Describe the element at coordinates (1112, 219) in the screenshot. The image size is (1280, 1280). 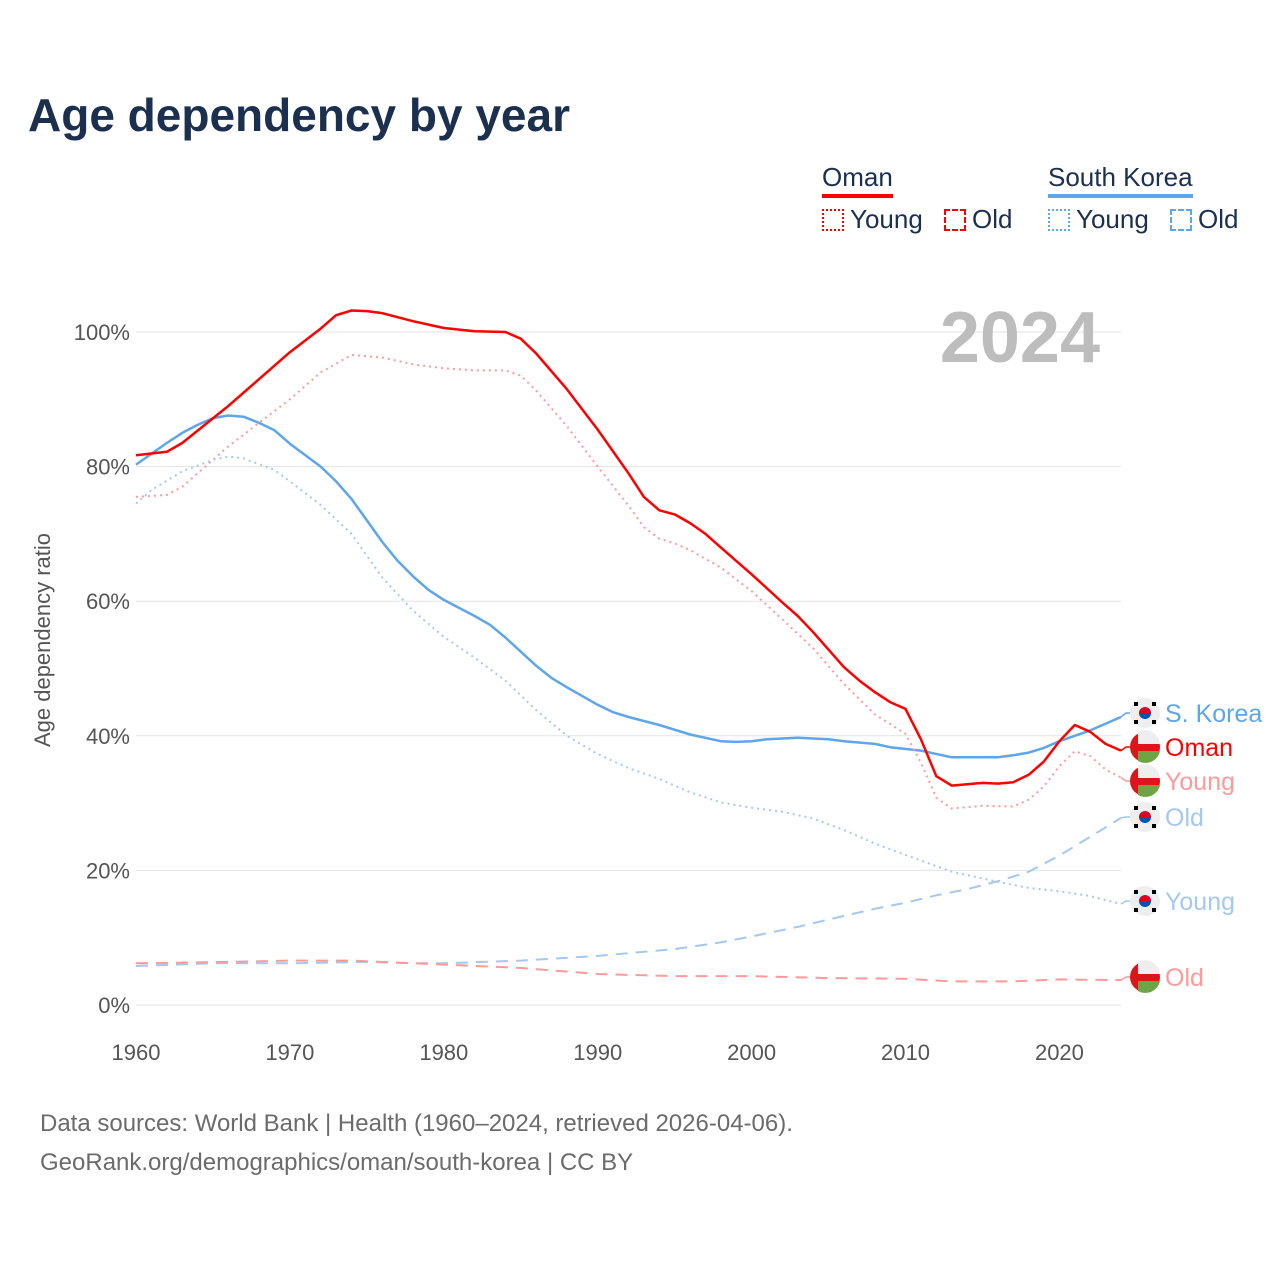
I see `legend-korea-young: Young` at that location.